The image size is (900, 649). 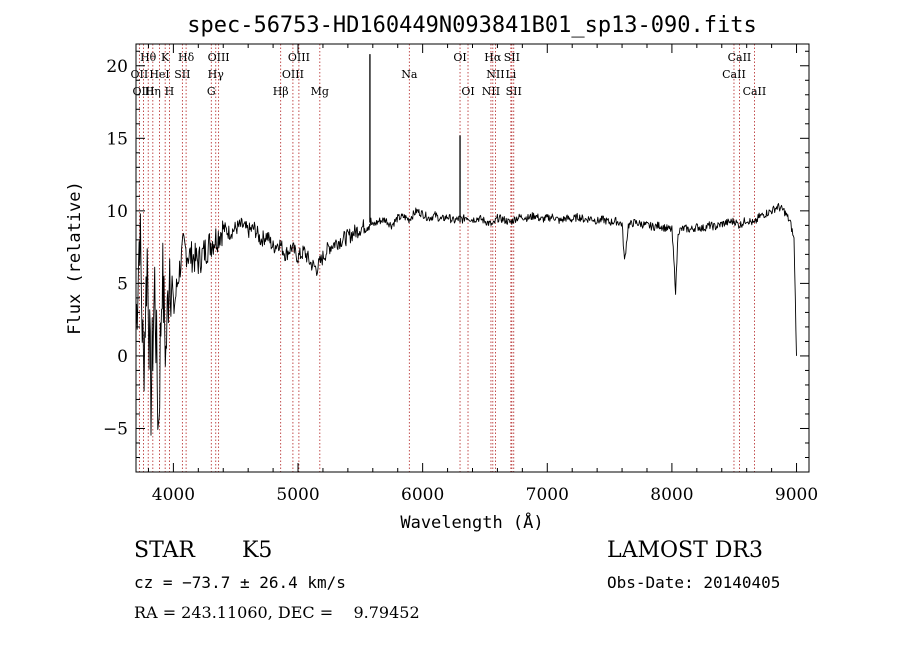 I want to click on object-class: STAR, so click(x=164, y=550).